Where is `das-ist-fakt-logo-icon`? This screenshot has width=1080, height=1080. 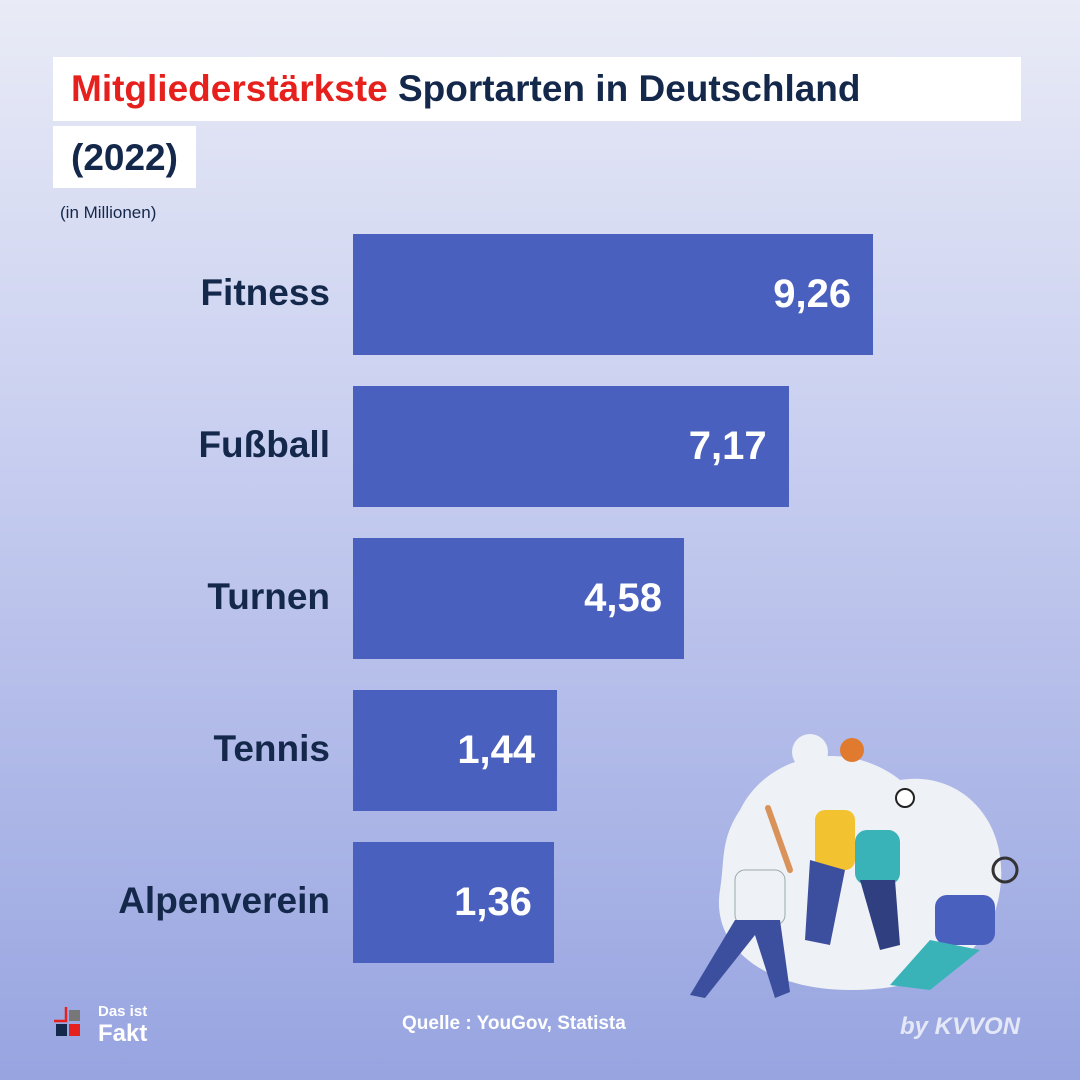
das-ist-fakt-logo-icon is located at coordinates (67, 1021).